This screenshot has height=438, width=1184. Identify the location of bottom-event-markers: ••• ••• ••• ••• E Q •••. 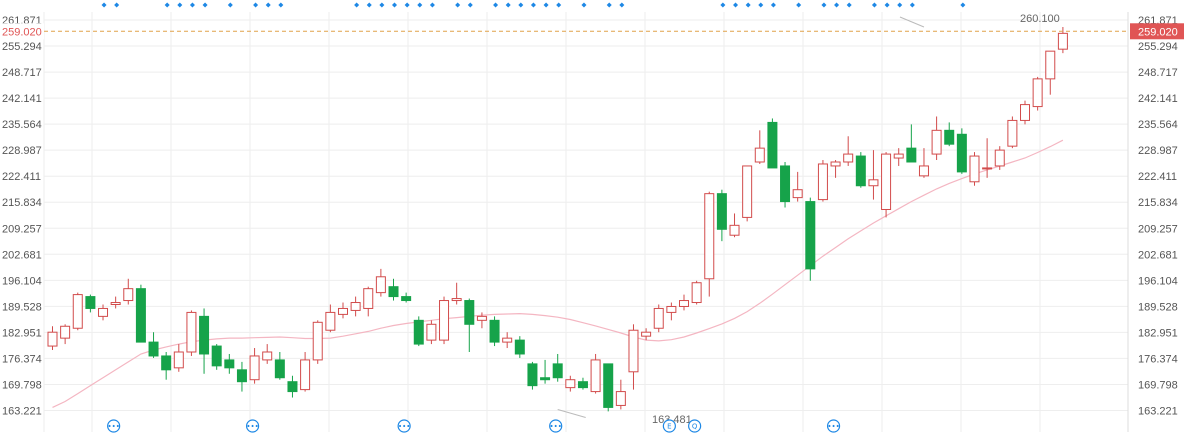
(474, 426).